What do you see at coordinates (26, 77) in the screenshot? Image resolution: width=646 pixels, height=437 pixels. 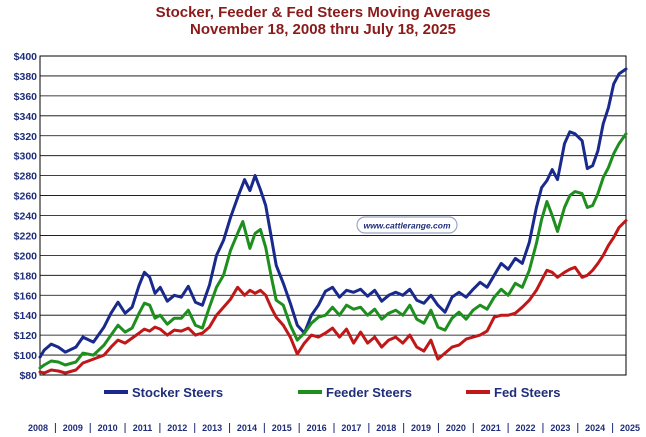 I see `y-tick-label: $380` at bounding box center [26, 77].